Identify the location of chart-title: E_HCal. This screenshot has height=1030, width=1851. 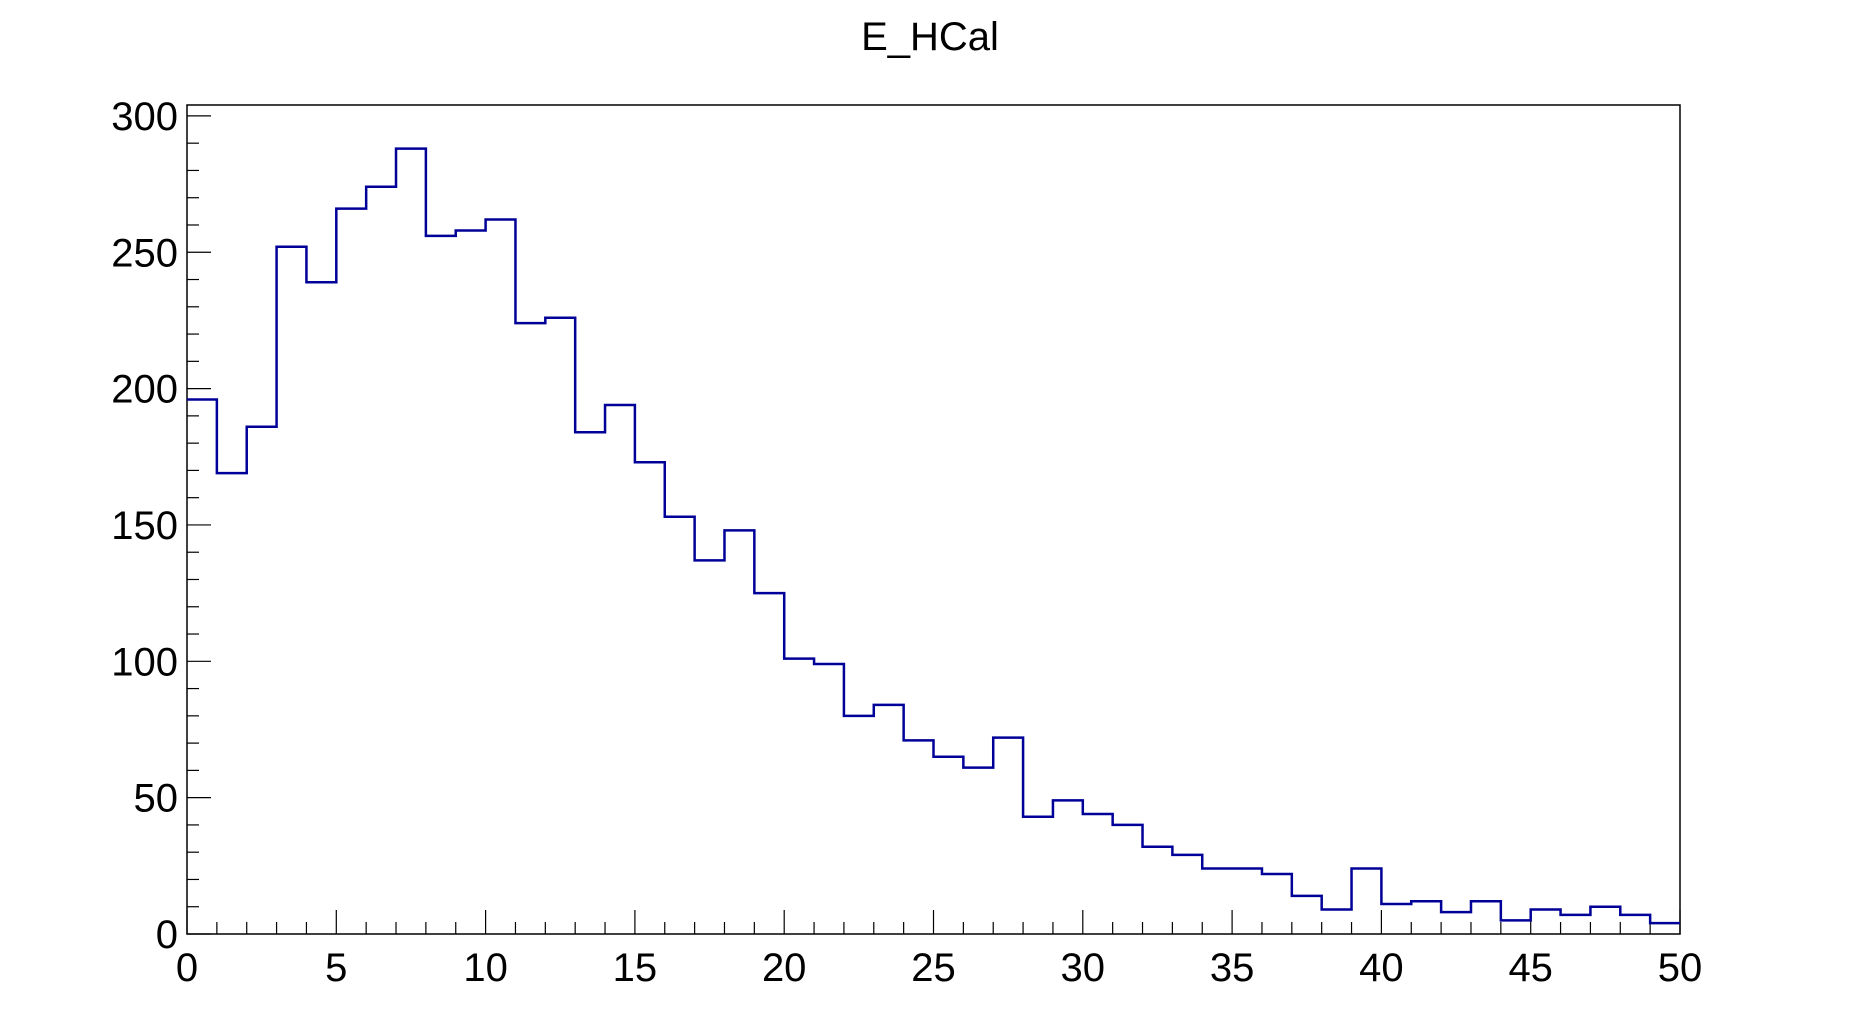
(930, 37).